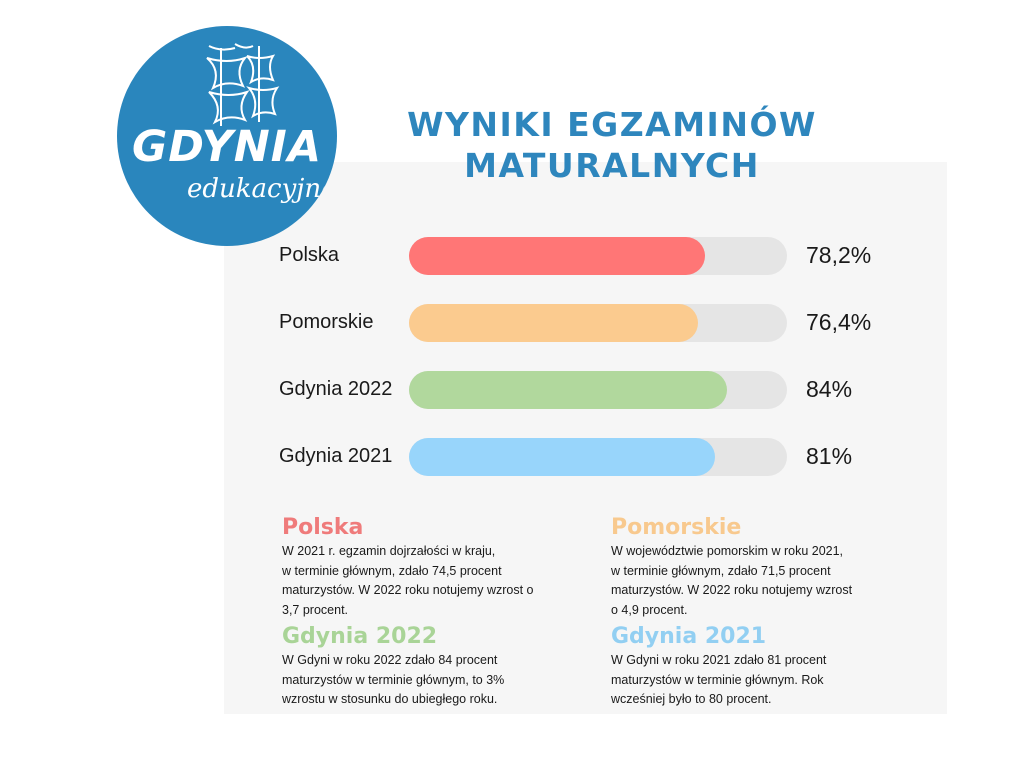  Describe the element at coordinates (323, 527) in the screenshot. I see `note-heading: Polska` at that location.